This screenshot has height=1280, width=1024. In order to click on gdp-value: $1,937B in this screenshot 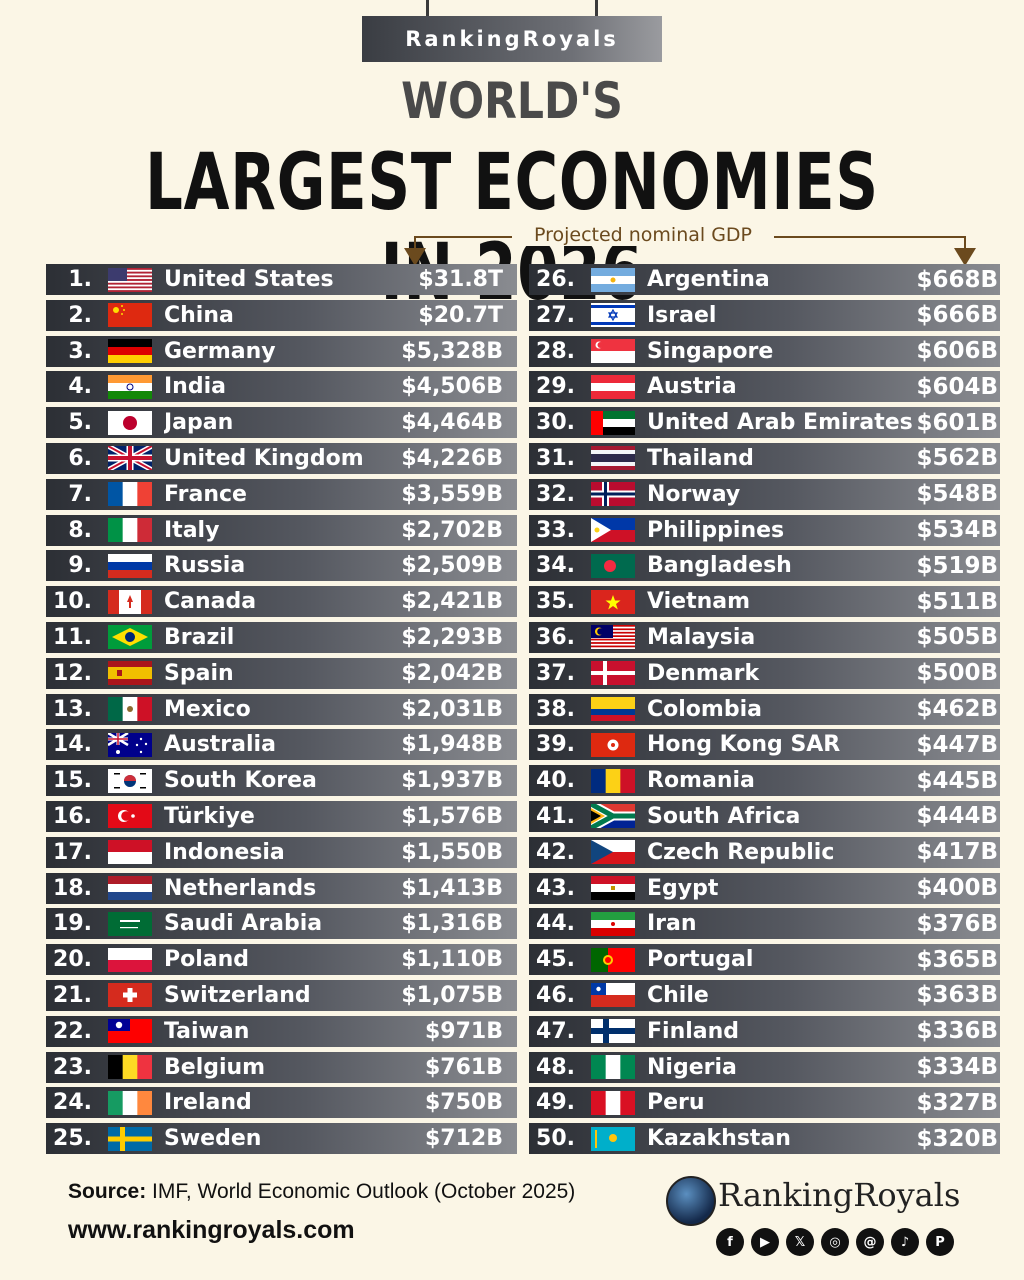, I will do `click(452, 781)`.